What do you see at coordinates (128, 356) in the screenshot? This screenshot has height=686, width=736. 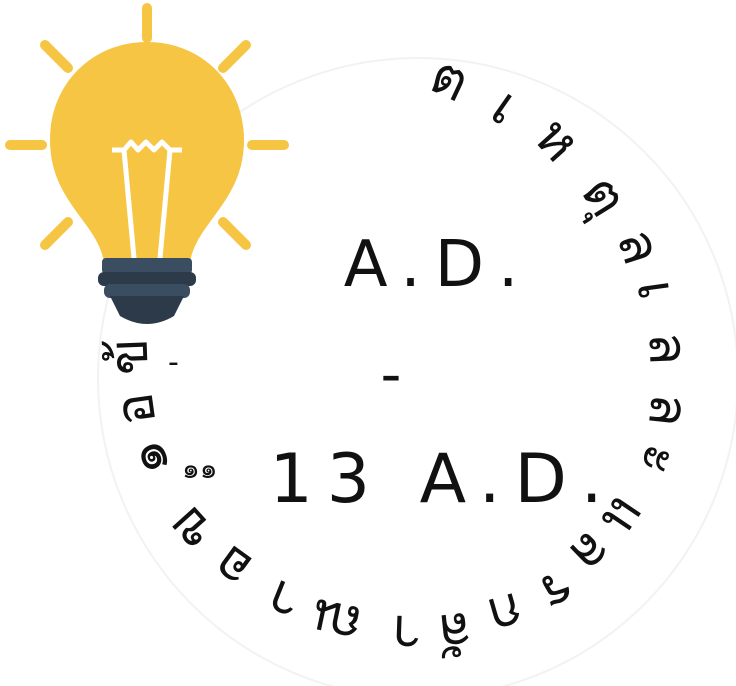 I see `ring-glyph: ข้` at bounding box center [128, 356].